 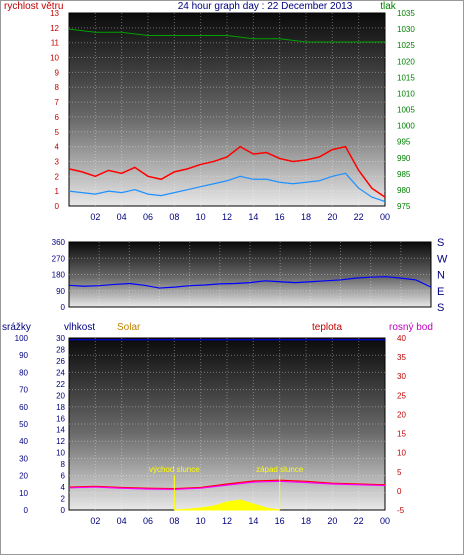 What do you see at coordinates (23, 355) in the screenshot?
I see `y-humidity-tick-label: 90` at bounding box center [23, 355].